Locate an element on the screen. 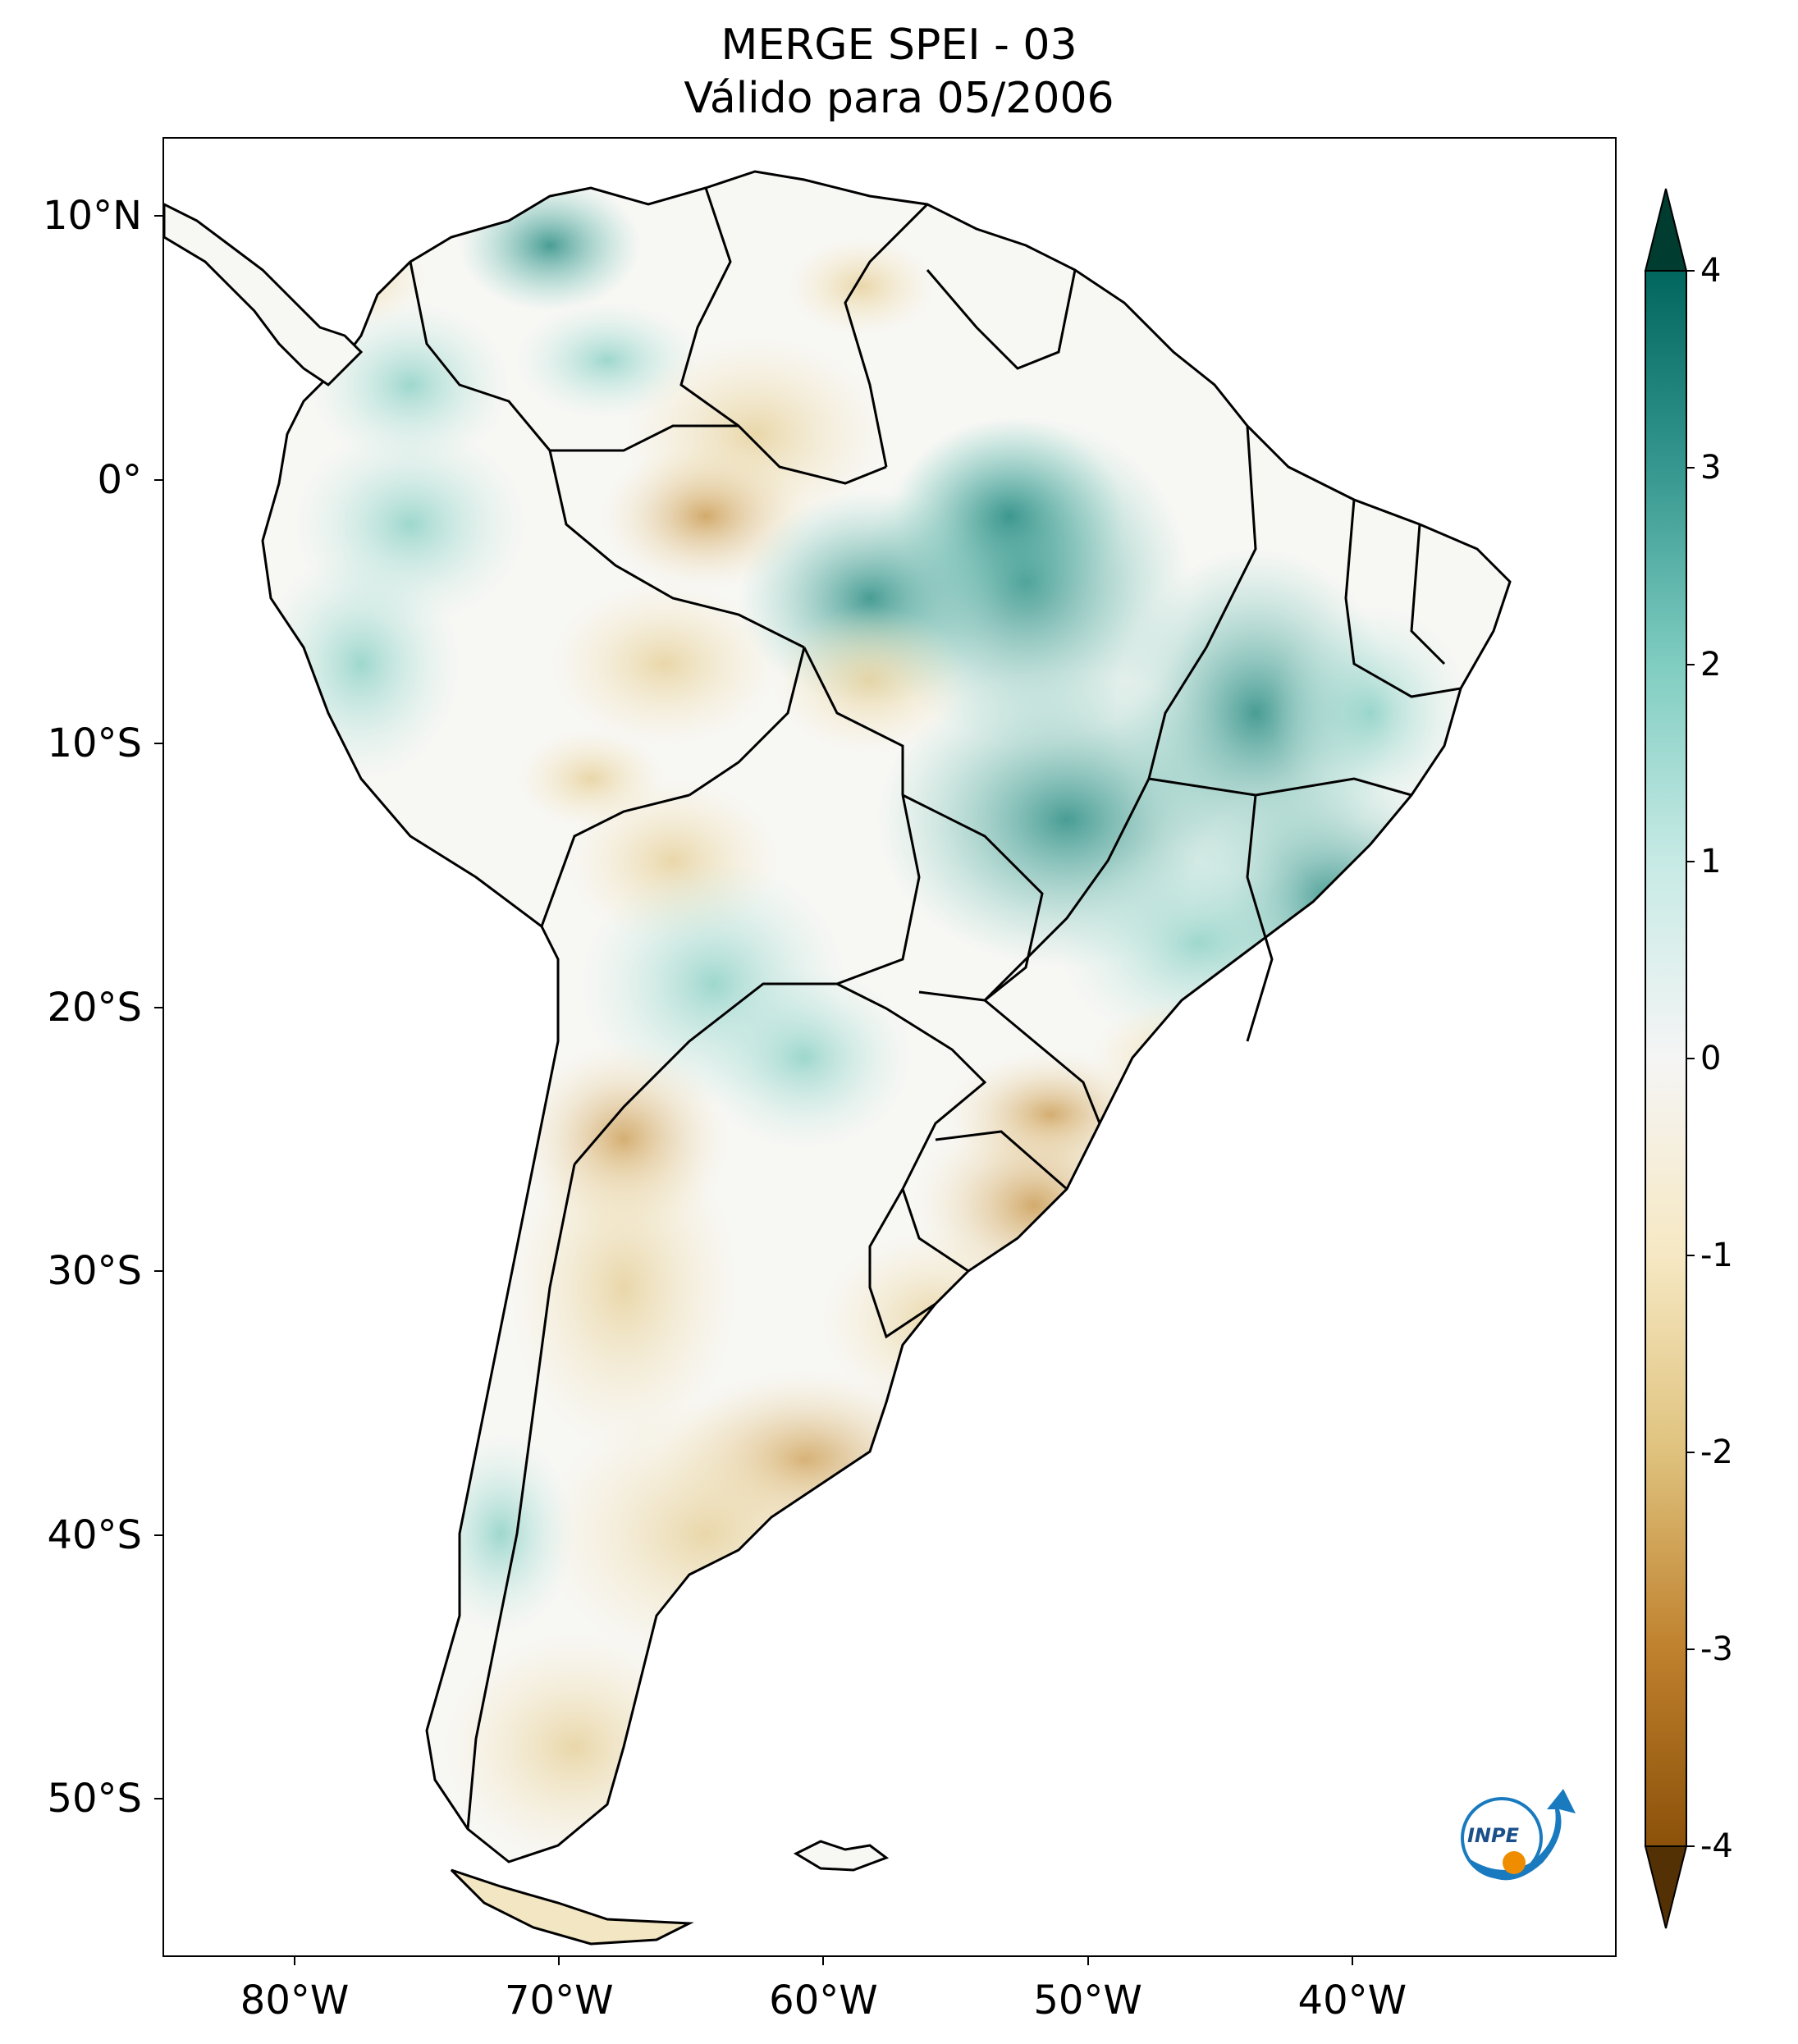 Image resolution: width=1798 pixels, height=2044 pixels. lon-tick-label: 60°W is located at coordinates (823, 2001).